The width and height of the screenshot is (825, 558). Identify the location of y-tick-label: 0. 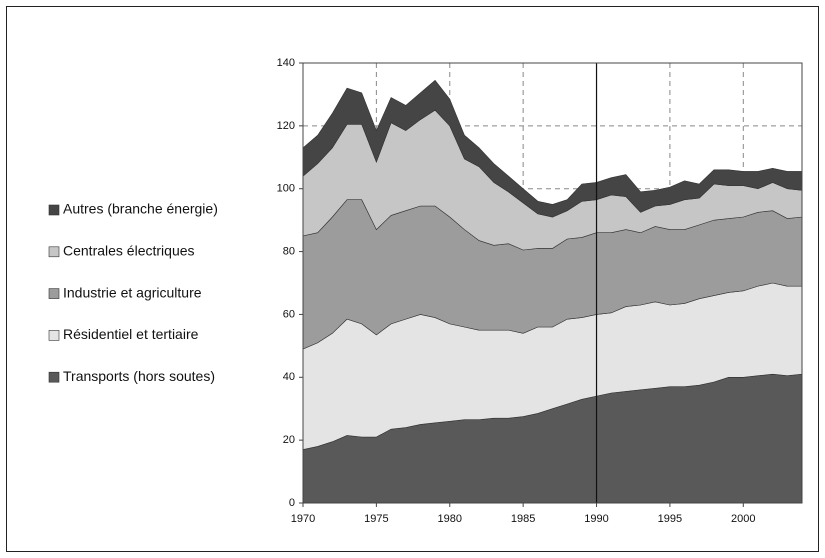
(292, 503).